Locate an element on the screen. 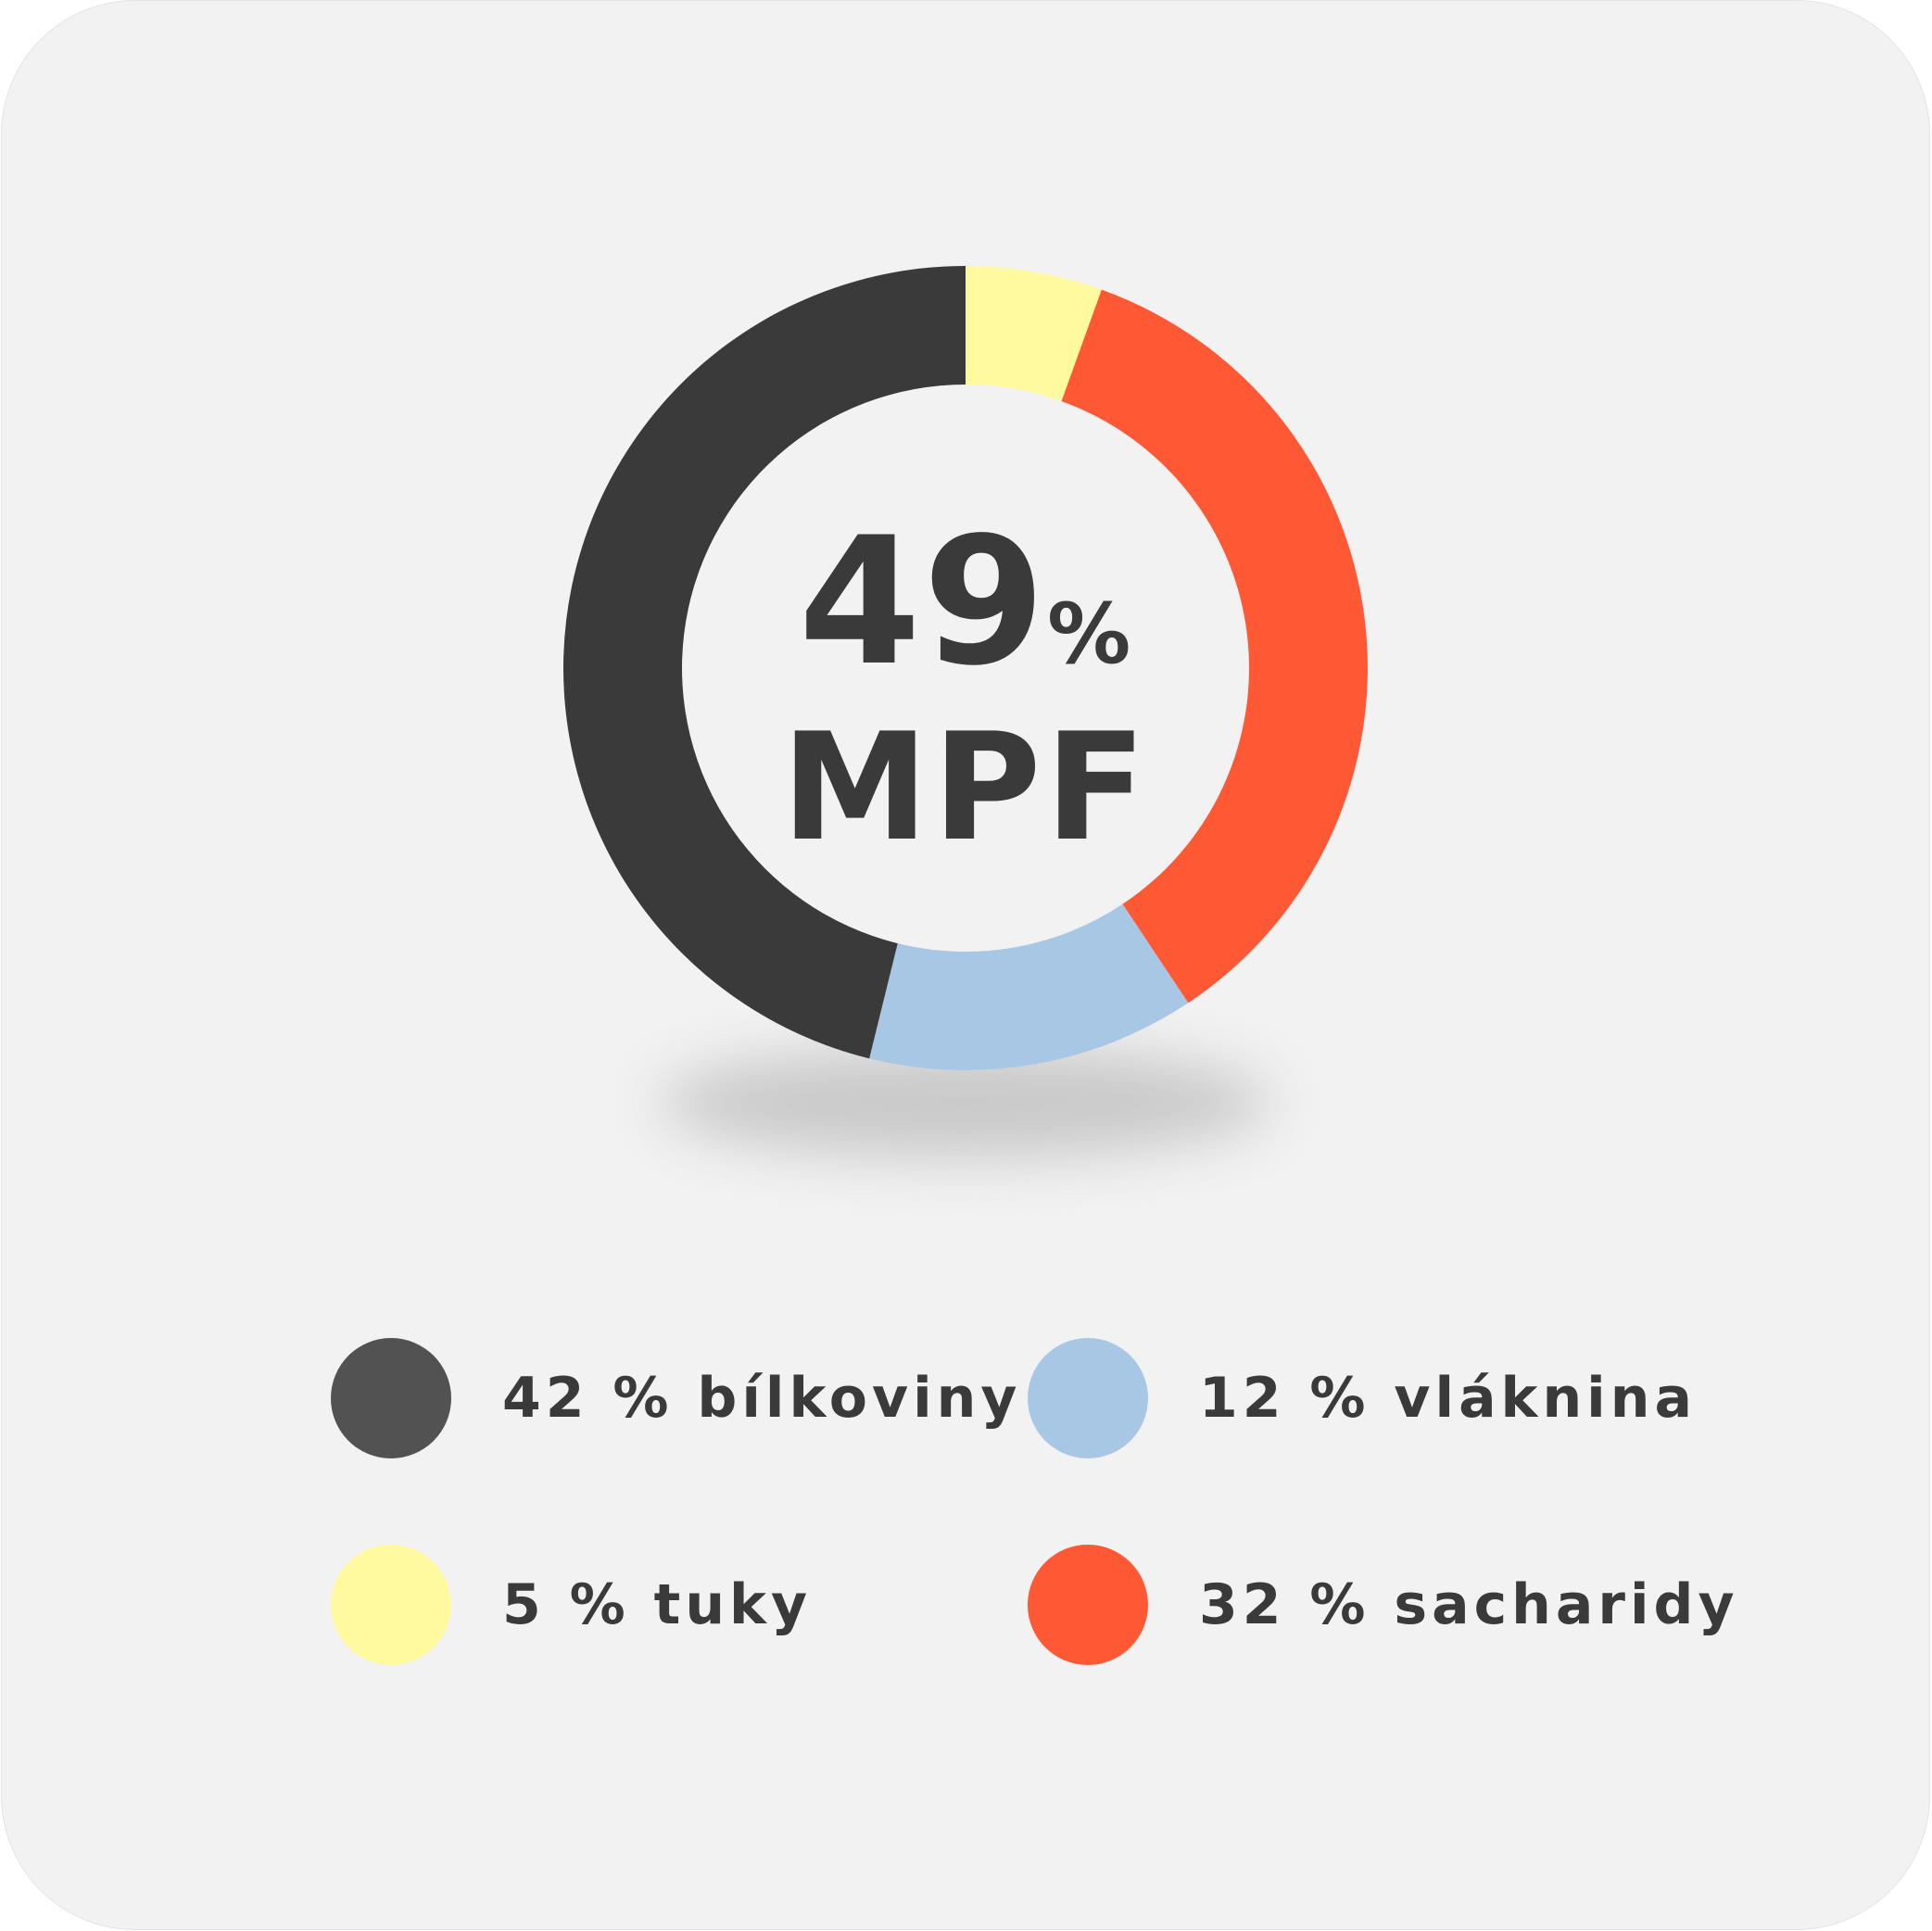 This screenshot has width=1932, height=1931. legend-item: 32 % sacharidy is located at coordinates (1384, 1605).